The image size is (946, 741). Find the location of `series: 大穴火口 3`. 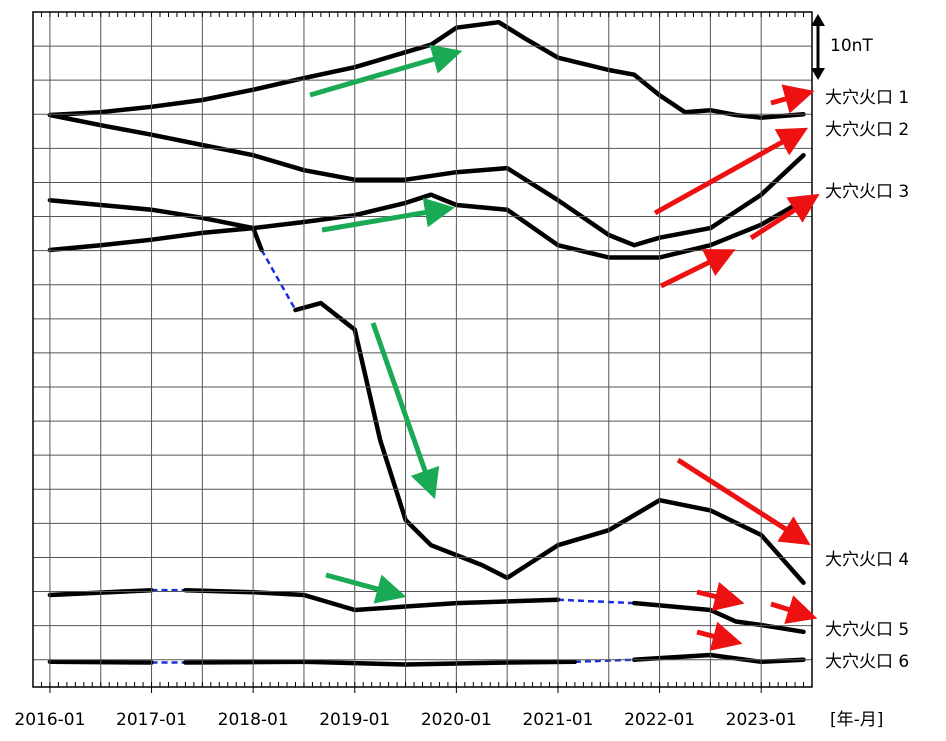

series: 大穴火口 3 is located at coordinates (478, 221).